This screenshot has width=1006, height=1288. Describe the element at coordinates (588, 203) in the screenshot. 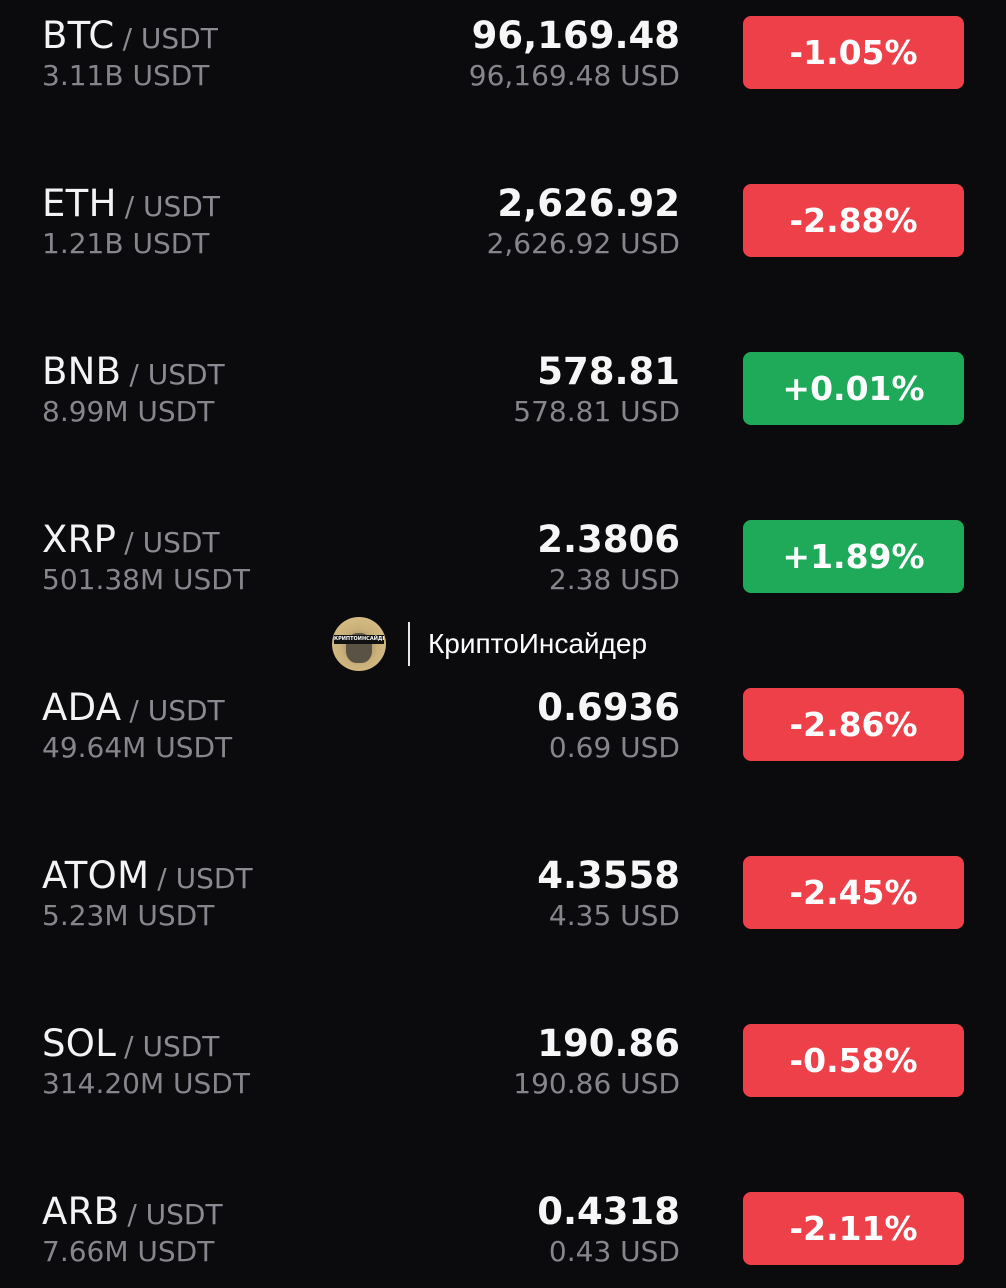

I see `last-price: 2,626.92` at that location.